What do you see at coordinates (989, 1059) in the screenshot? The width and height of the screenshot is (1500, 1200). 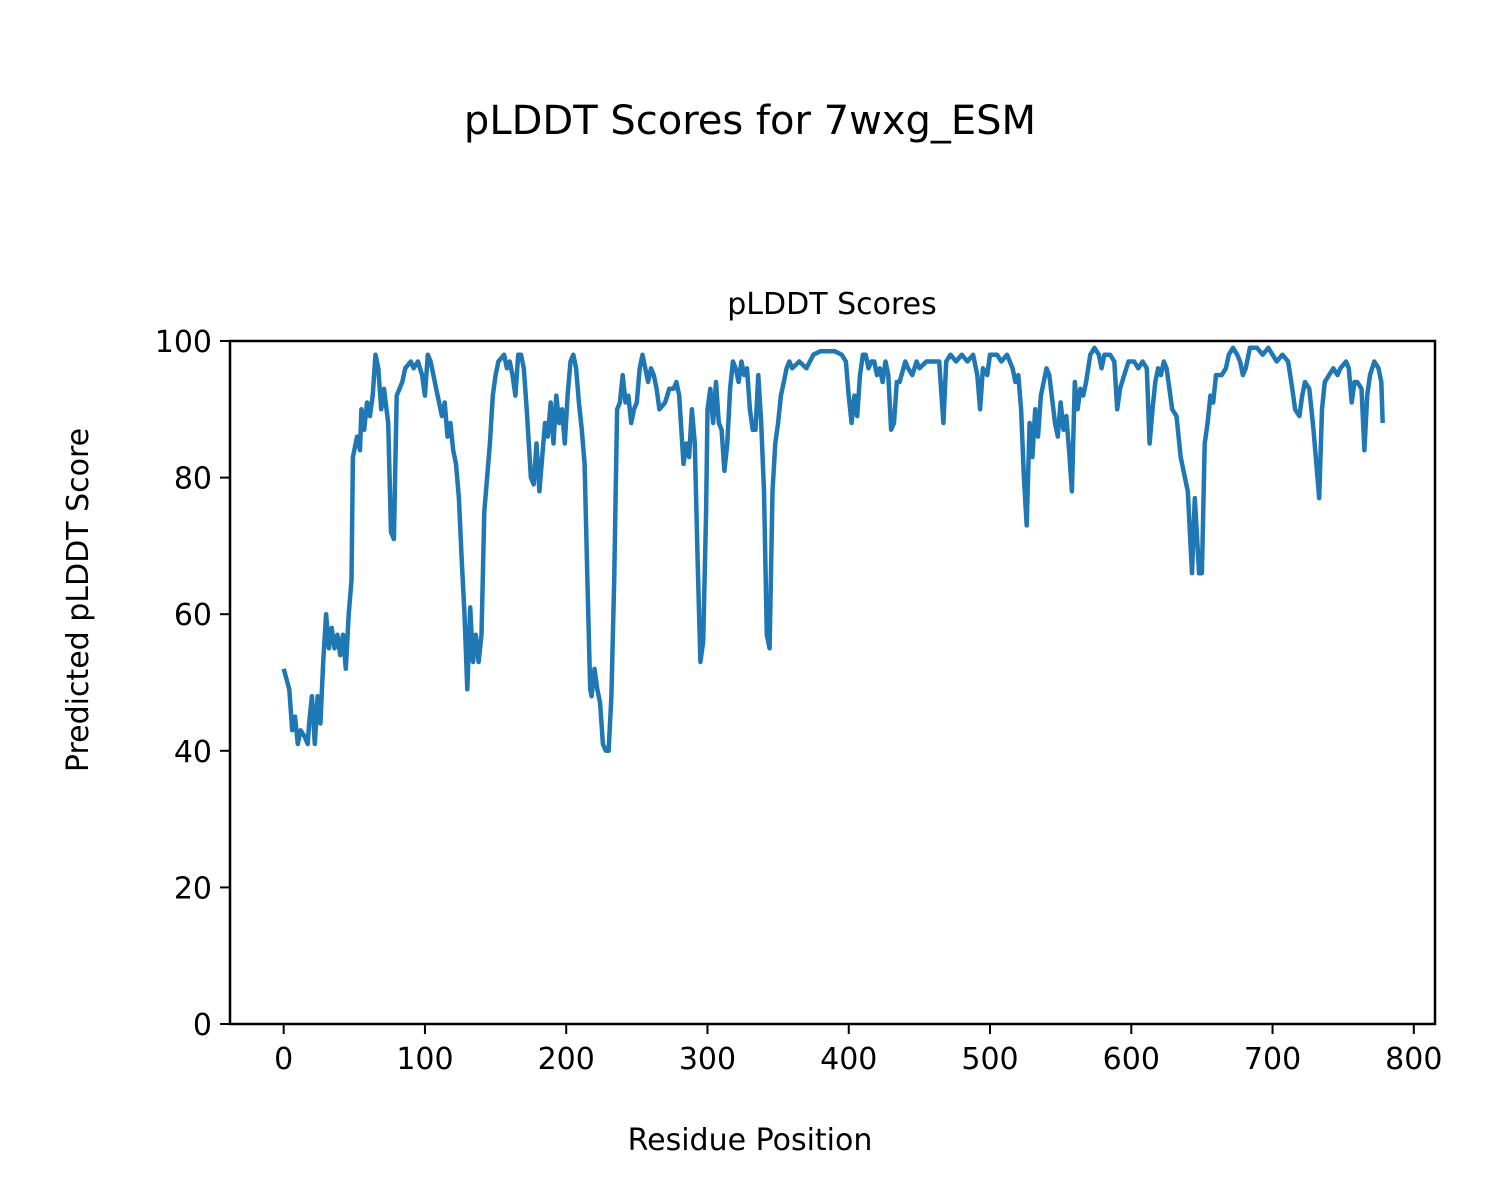 I see `x-tick-label: 500` at bounding box center [989, 1059].